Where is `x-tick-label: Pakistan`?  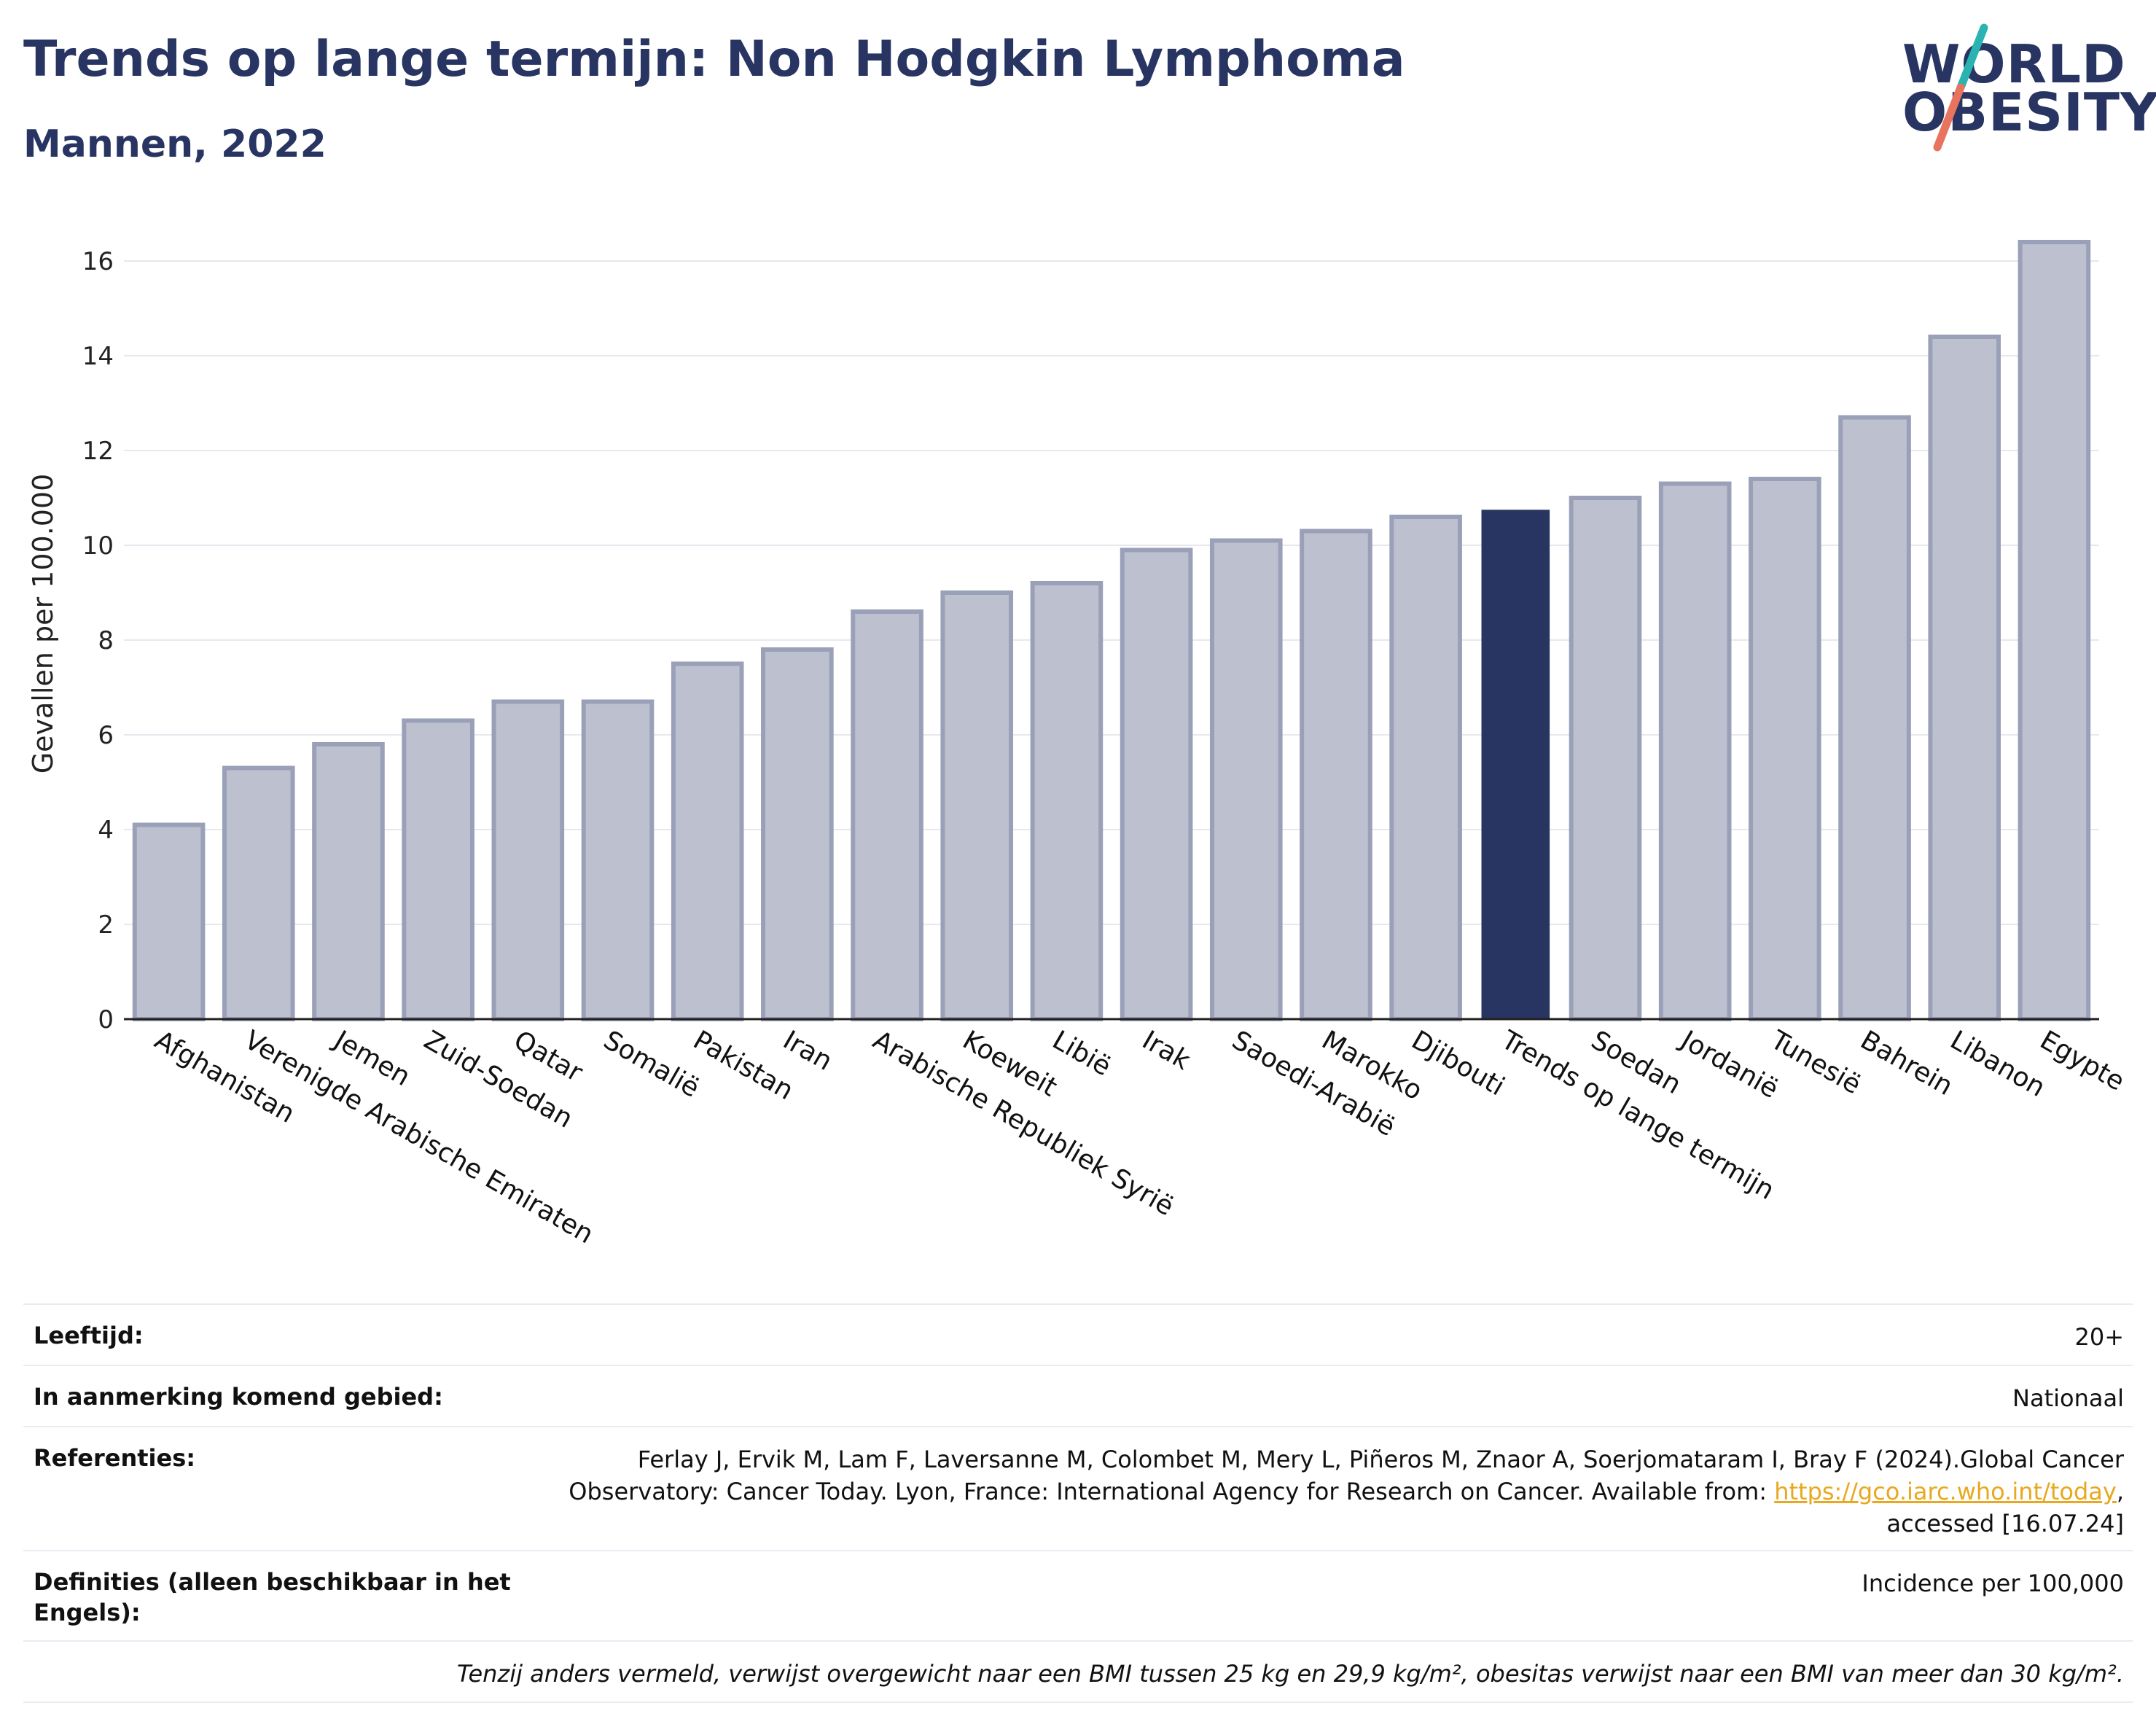 x-tick-label: Pakistan is located at coordinates (743, 1065).